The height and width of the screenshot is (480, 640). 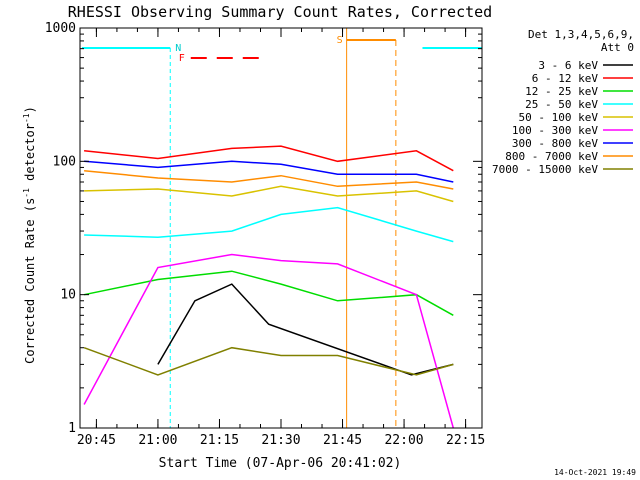 What do you see at coordinates (555, 143) in the screenshot?
I see `legend-entry-label: 300 - 800 keV` at bounding box center [555, 143].